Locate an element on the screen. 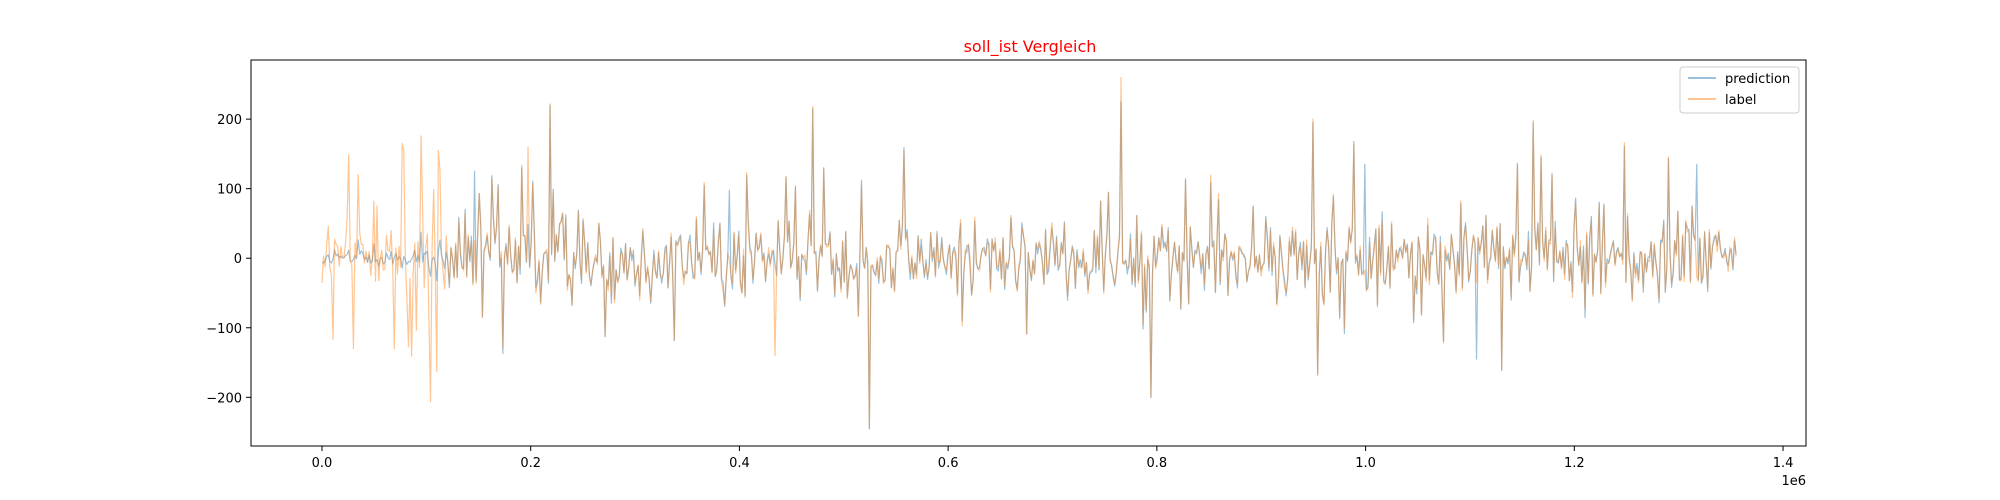 The height and width of the screenshot is (500, 2000). y-tick-label: −100 is located at coordinates (224, 329).